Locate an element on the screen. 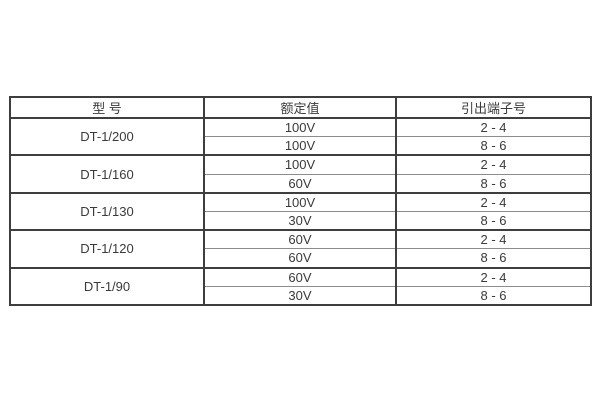 This screenshot has height=400, width=600. table-row: 100V 8 - 6 is located at coordinates (301, 146).